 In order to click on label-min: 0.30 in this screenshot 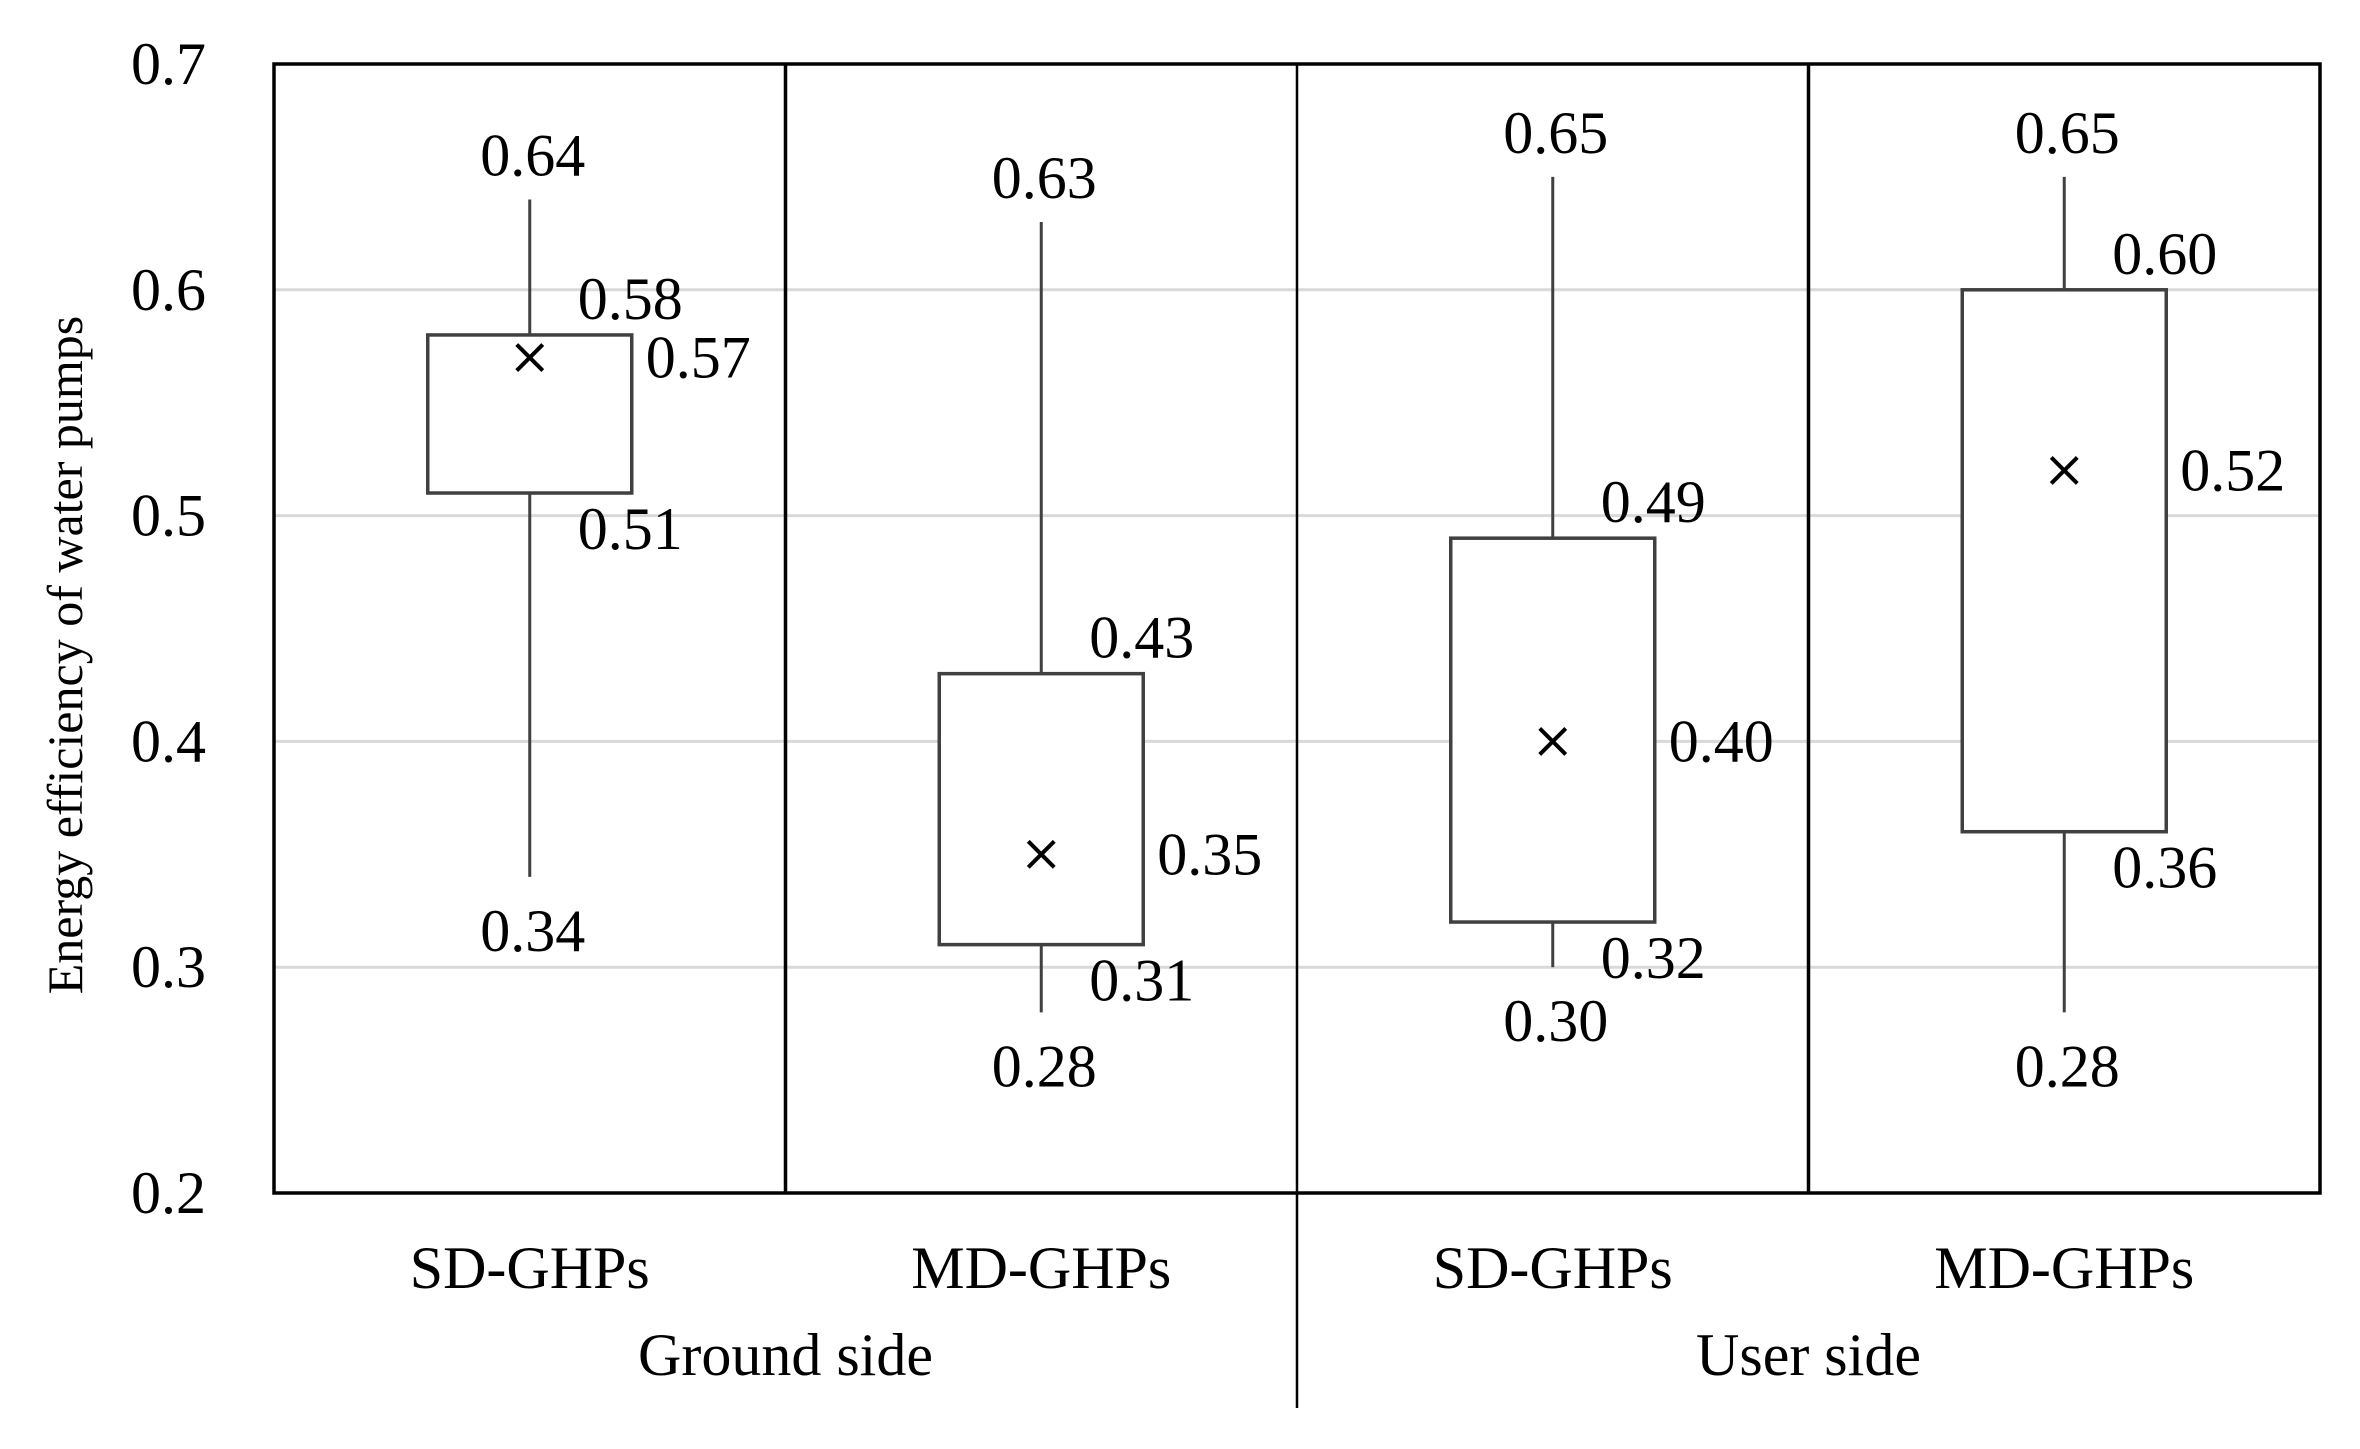, I will do `click(1555, 1021)`.